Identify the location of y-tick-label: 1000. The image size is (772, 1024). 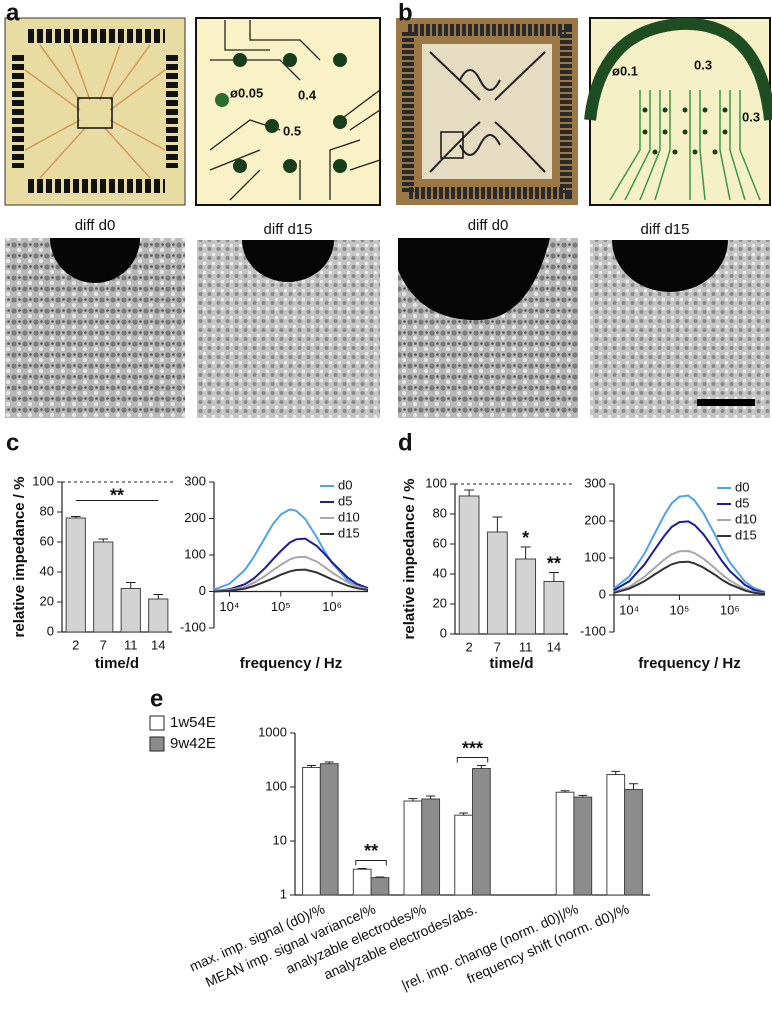
(272, 731).